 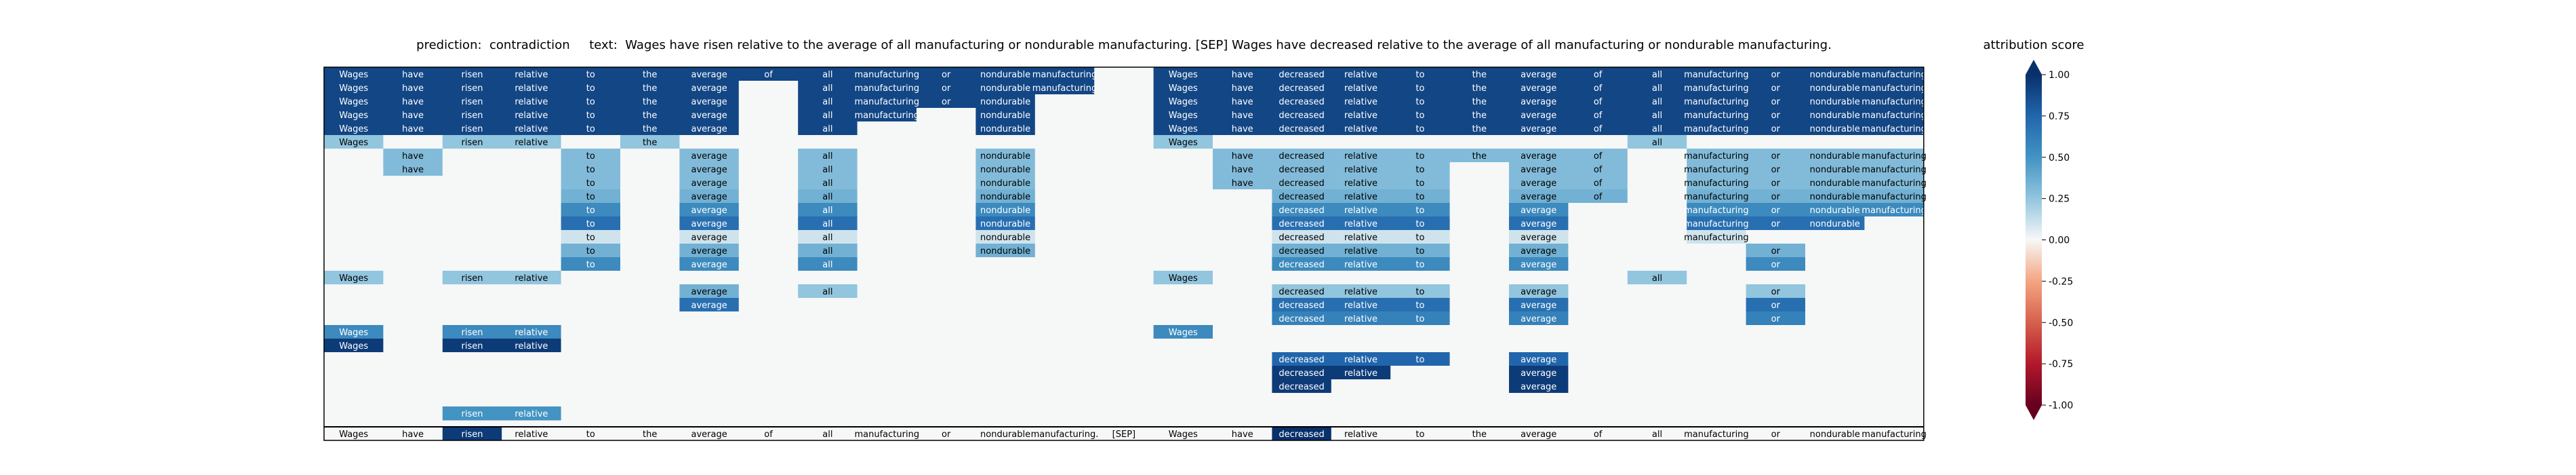 What do you see at coordinates (1124, 434) in the screenshot?
I see `summary-cell` at bounding box center [1124, 434].